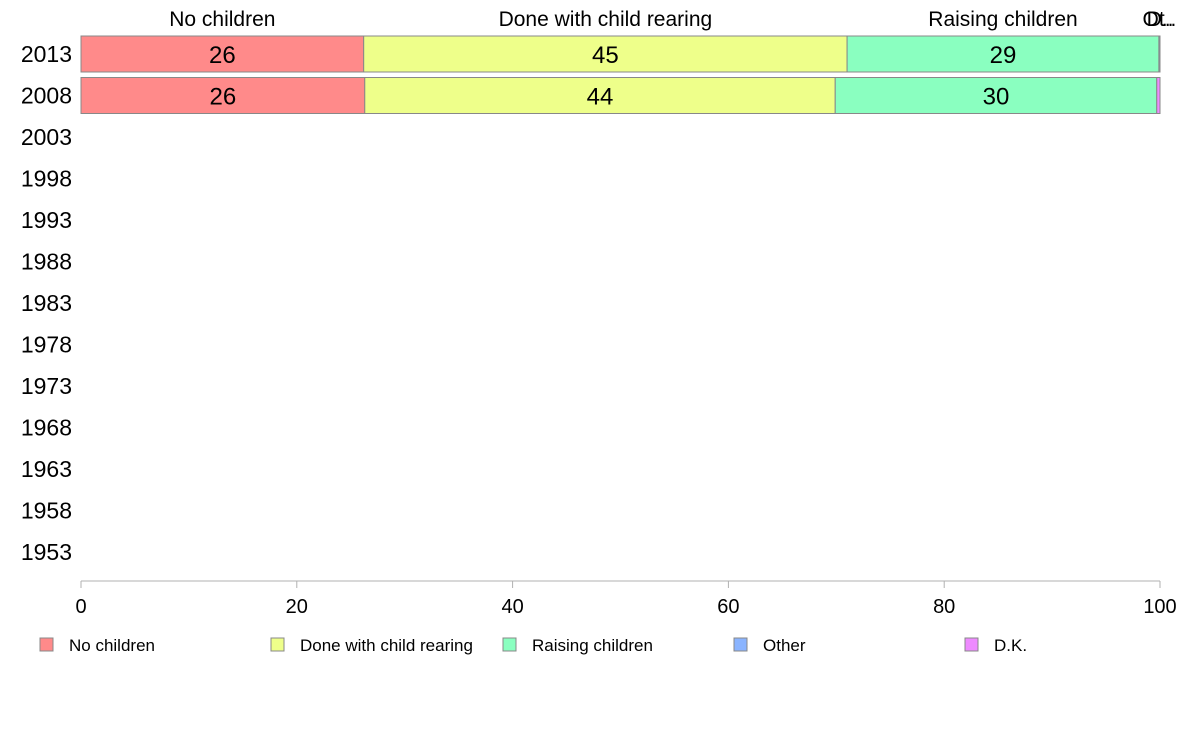 This screenshot has width=1188, height=736. Describe the element at coordinates (222, 19) in the screenshot. I see `top-category-label: No children` at that location.